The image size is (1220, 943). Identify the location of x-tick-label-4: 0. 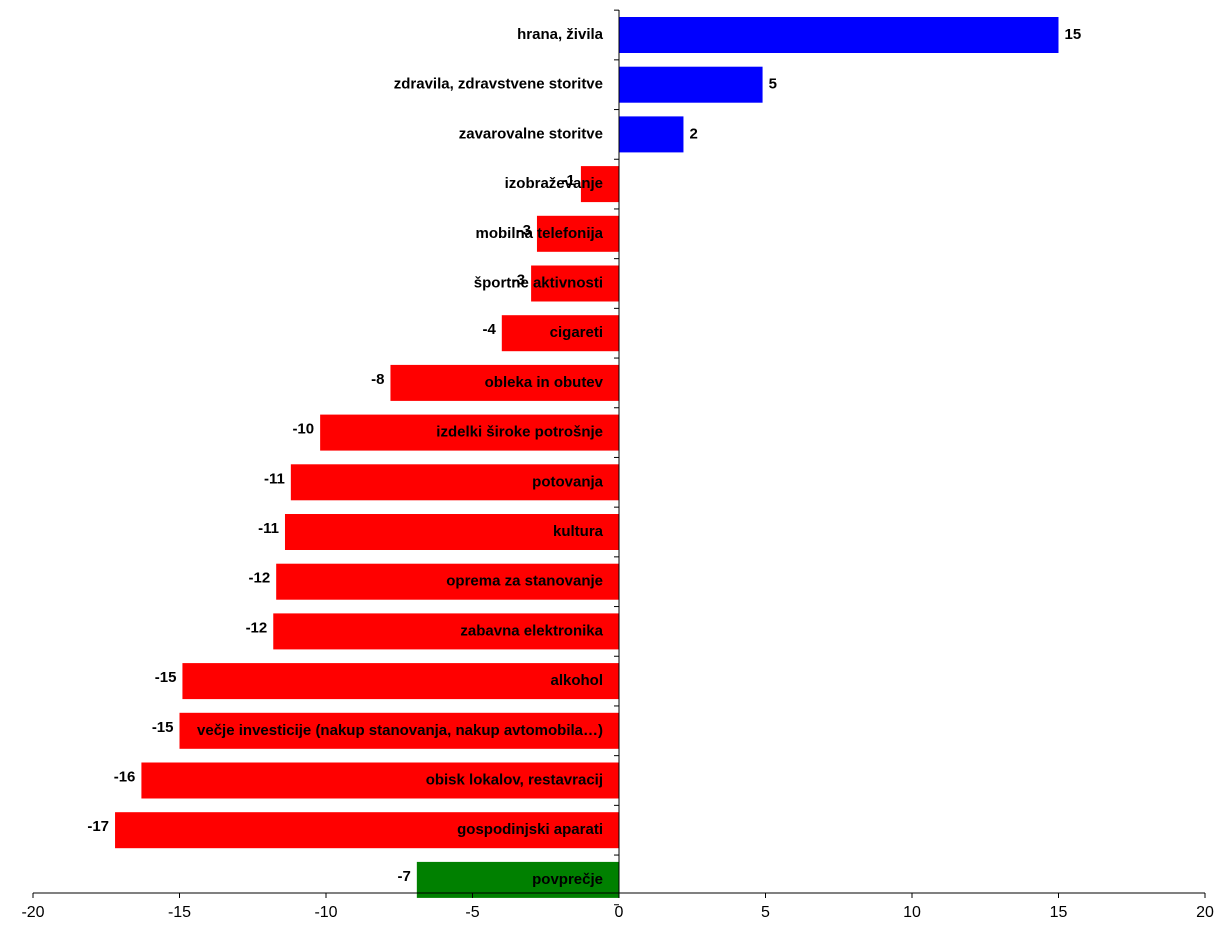
(619, 912).